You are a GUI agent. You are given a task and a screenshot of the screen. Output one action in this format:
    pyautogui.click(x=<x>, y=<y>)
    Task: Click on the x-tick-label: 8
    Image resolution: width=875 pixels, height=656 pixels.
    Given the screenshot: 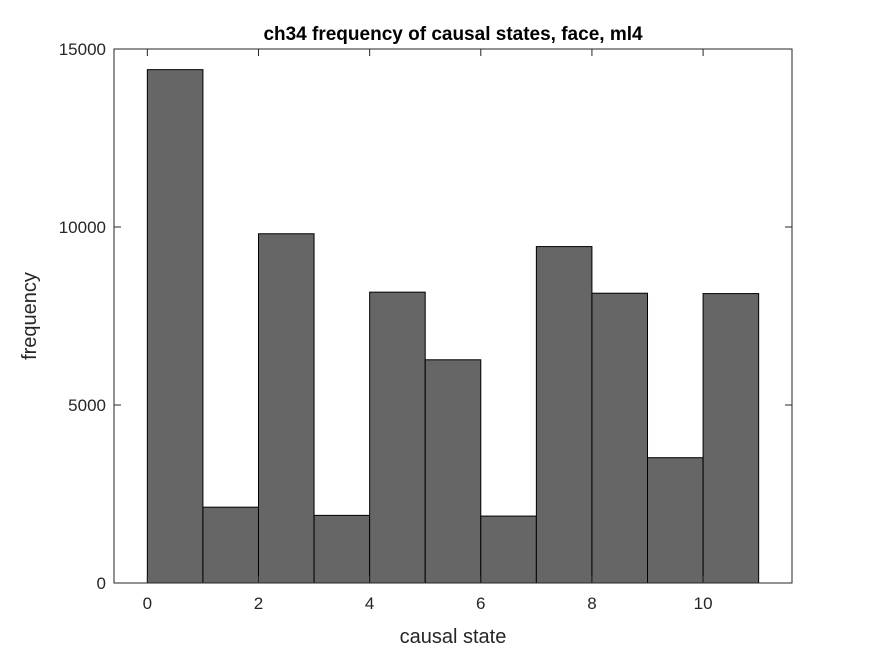 What is the action you would take?
    pyautogui.click(x=591, y=603)
    